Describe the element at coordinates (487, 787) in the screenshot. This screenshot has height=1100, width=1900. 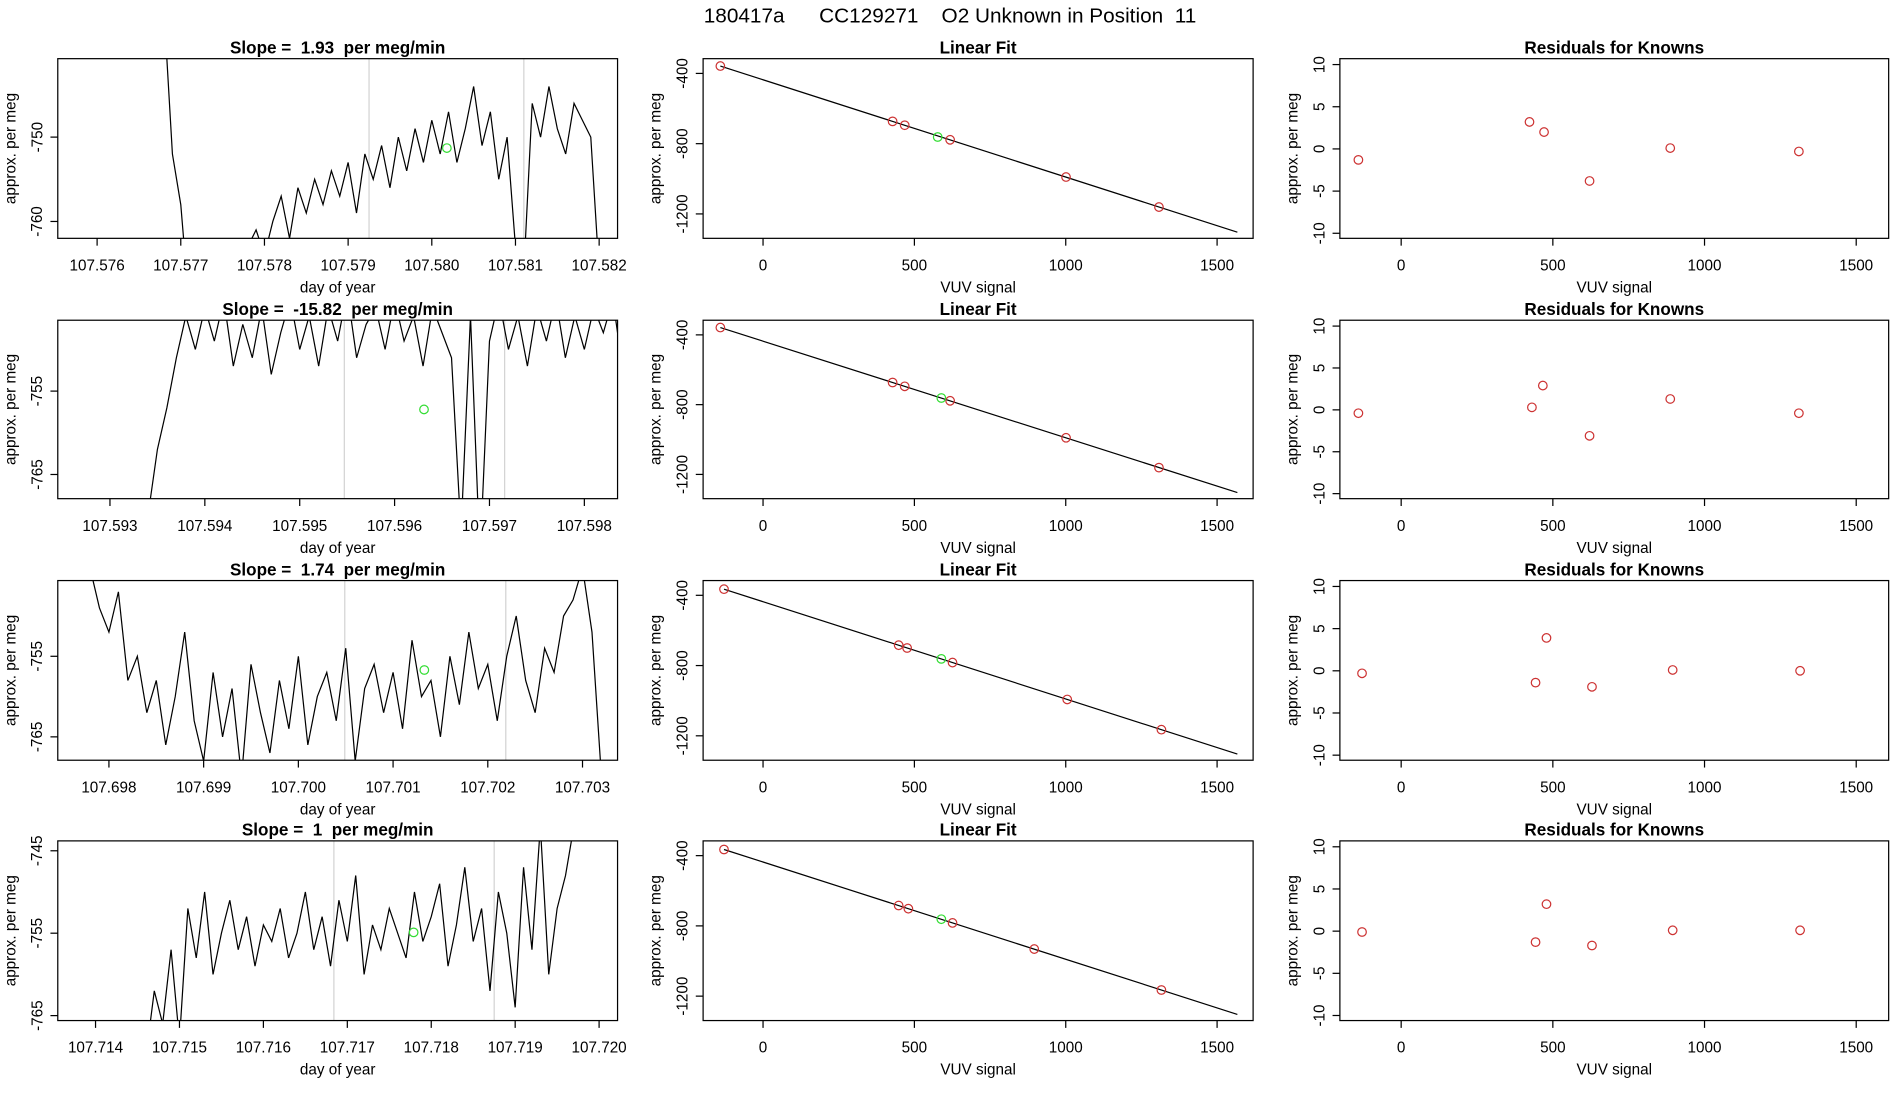
I see `x-tick-label: 107.702` at that location.